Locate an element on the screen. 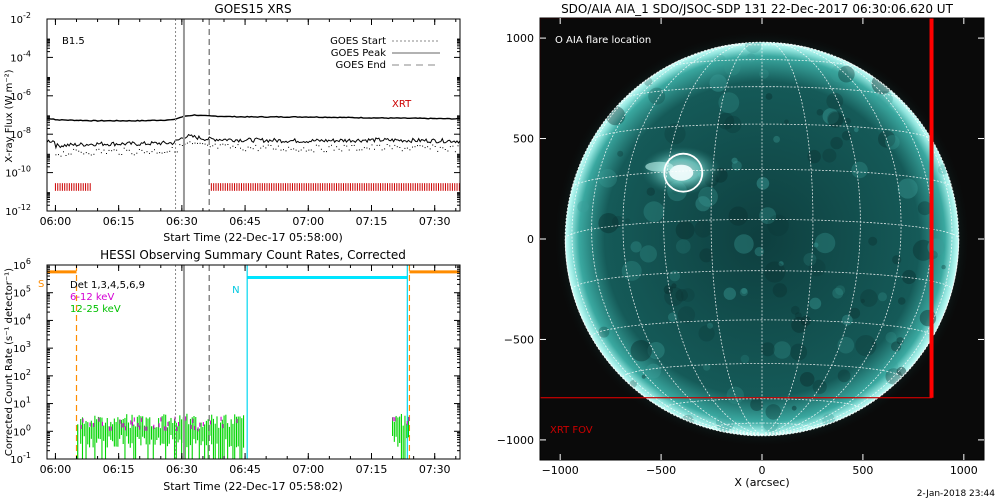  y-tick-label: −1000 is located at coordinates (515, 440).